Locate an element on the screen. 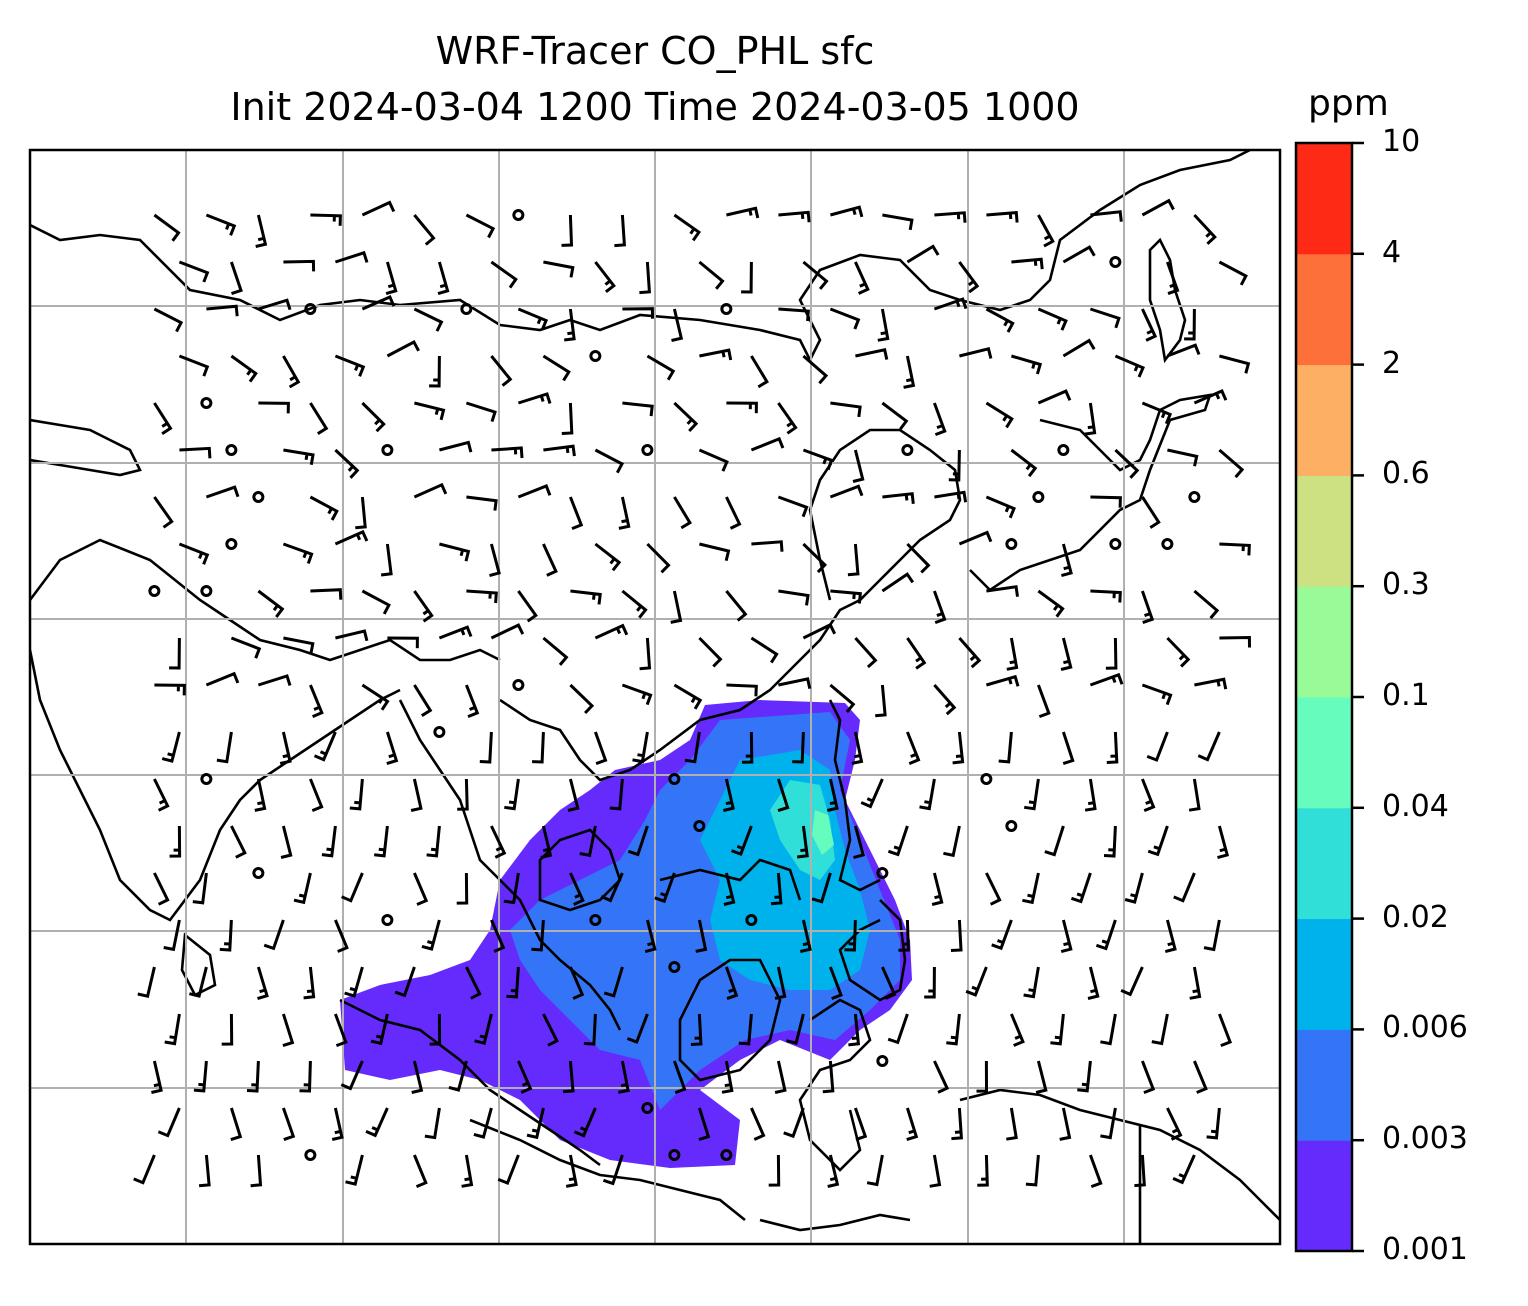  colorbar-tick-label: 0.6 is located at coordinates (1406, 474).